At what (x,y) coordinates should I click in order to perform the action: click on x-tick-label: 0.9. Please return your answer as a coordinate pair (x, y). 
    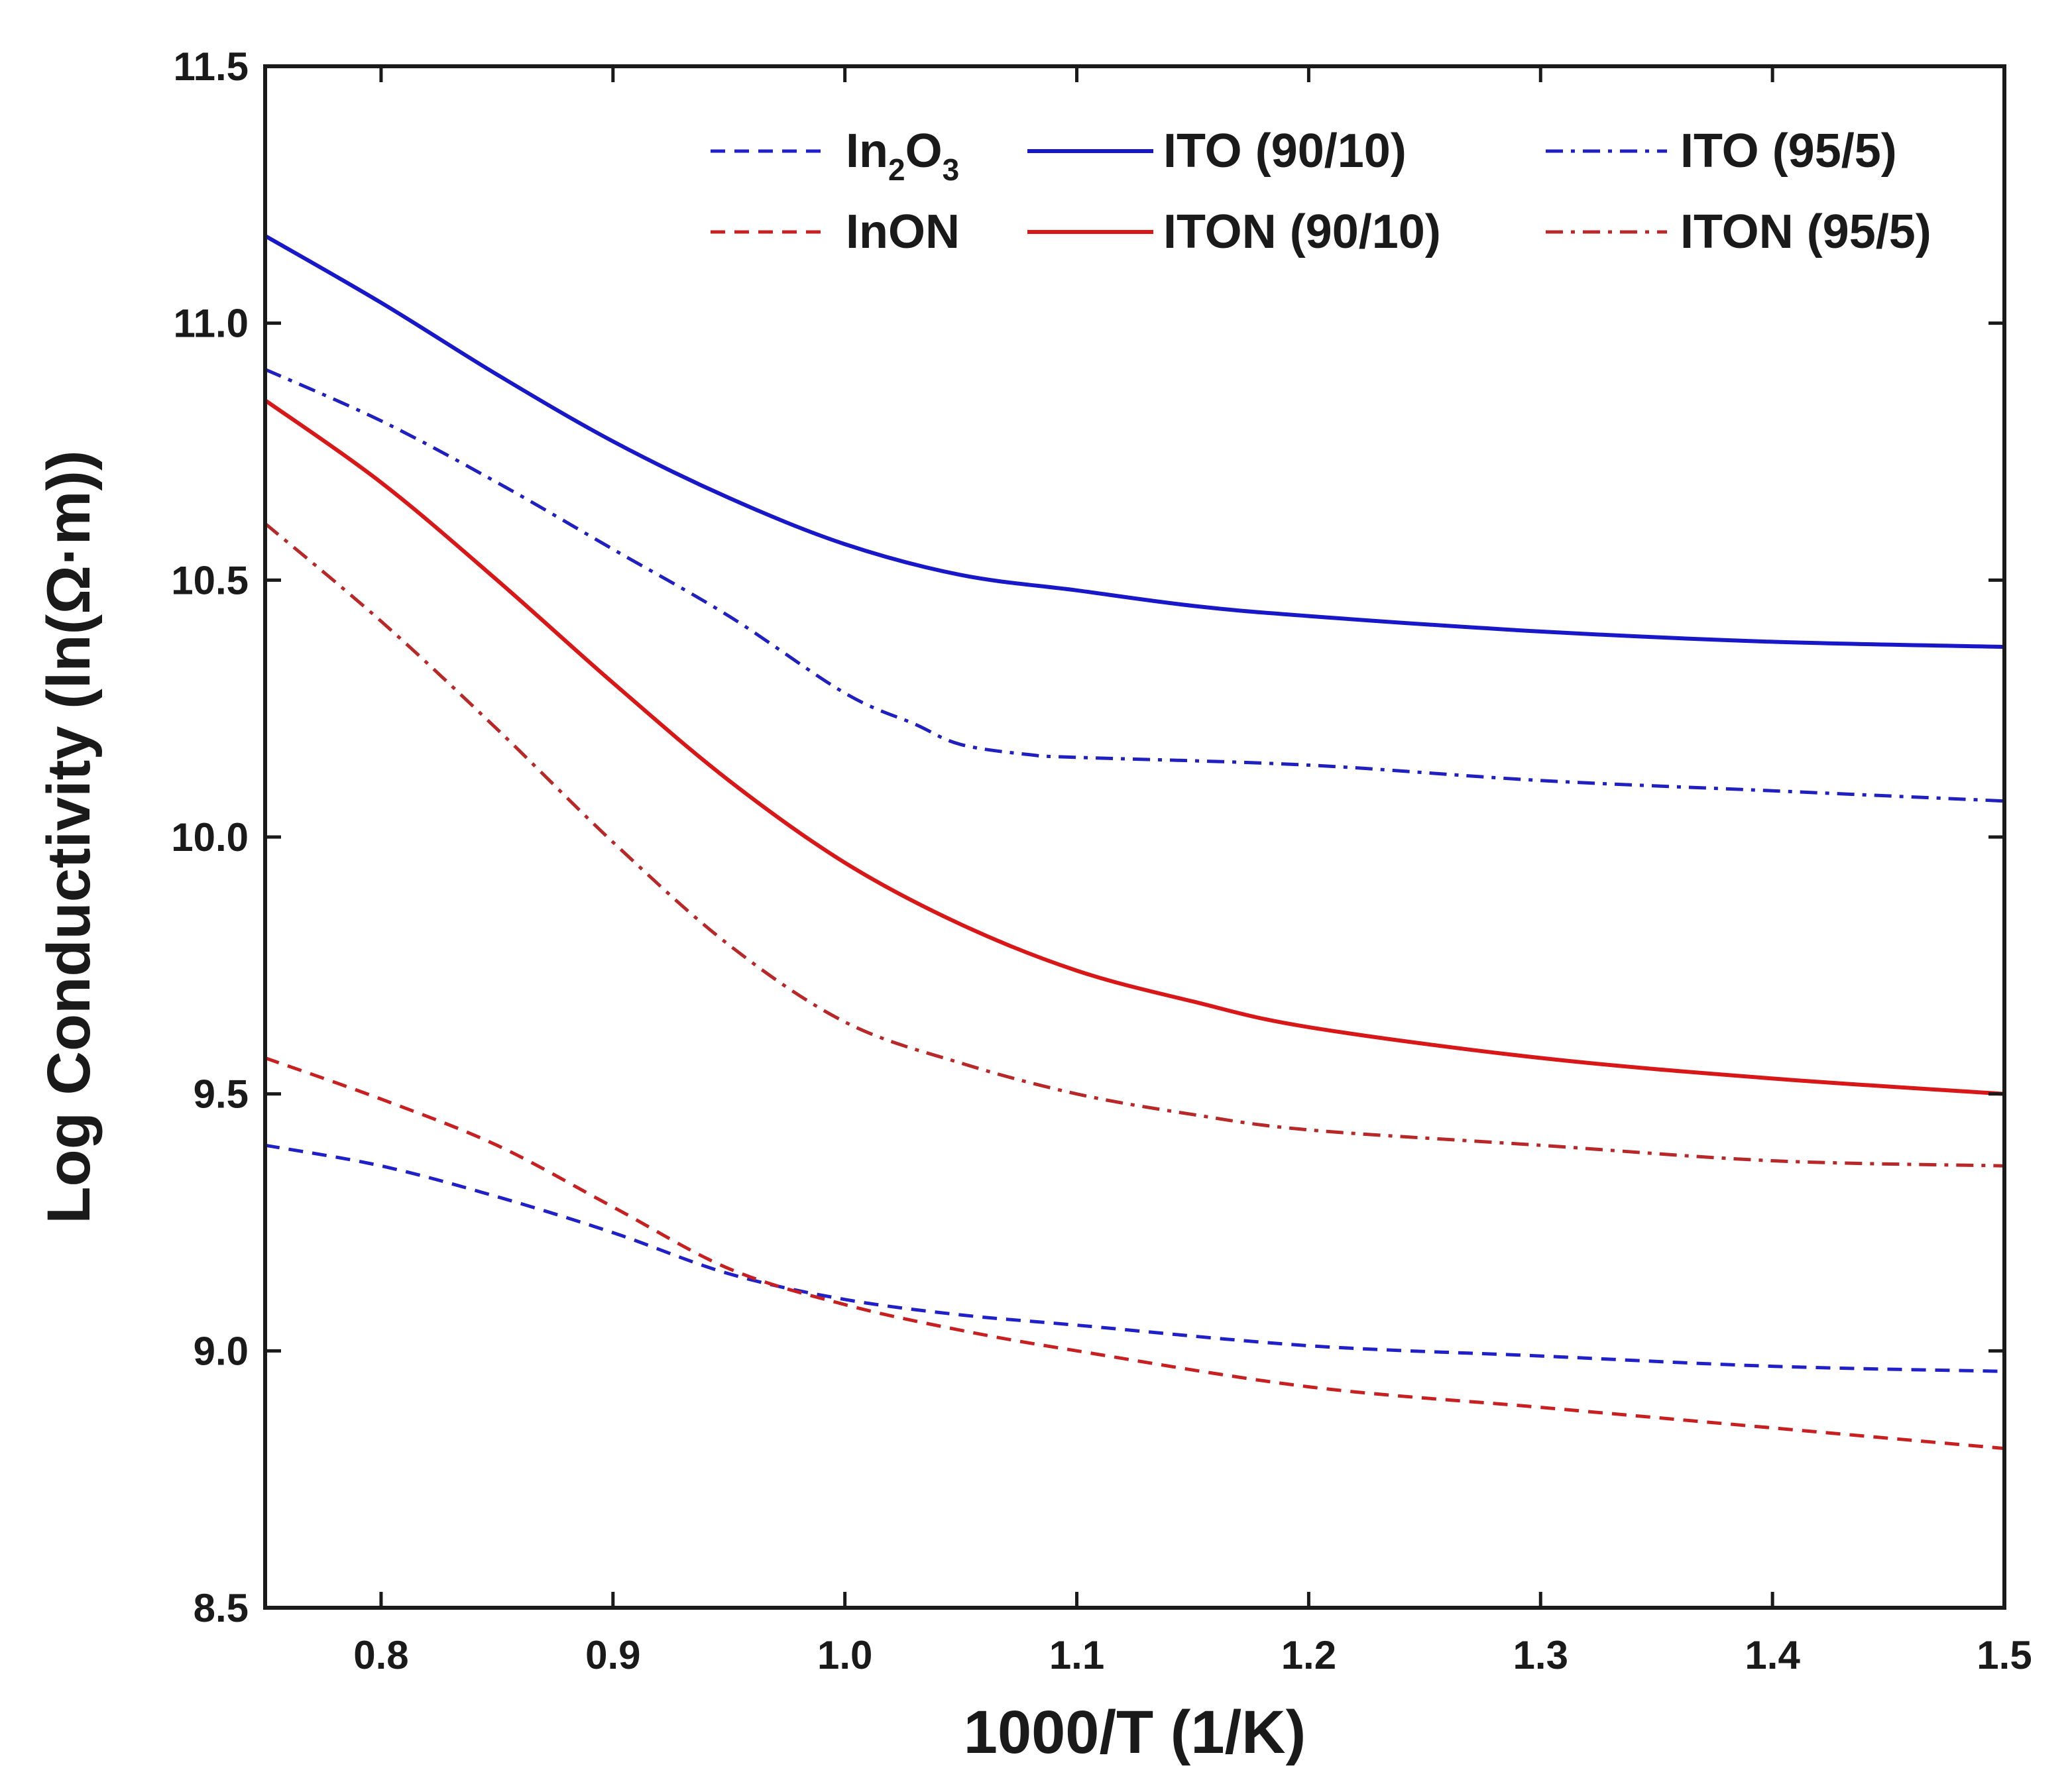
    Looking at the image, I should click on (612, 1655).